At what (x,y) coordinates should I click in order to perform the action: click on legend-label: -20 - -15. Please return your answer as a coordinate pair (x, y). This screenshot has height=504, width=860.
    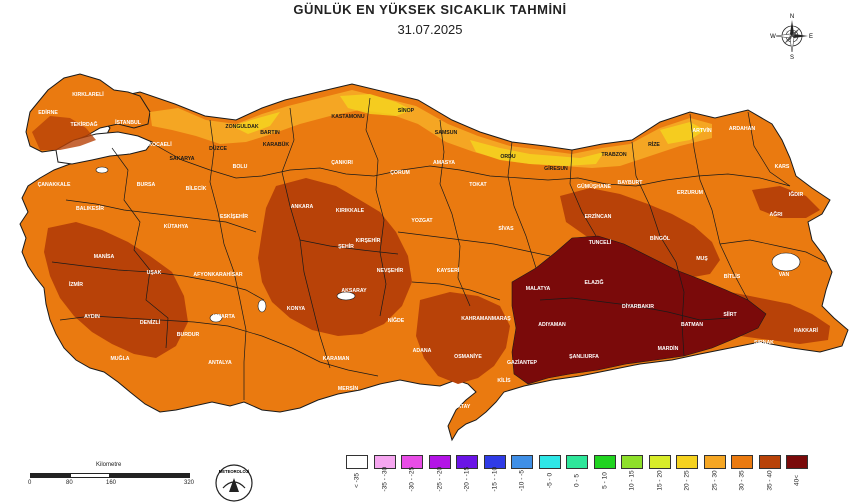
    Looking at the image, I should click on (467, 479).